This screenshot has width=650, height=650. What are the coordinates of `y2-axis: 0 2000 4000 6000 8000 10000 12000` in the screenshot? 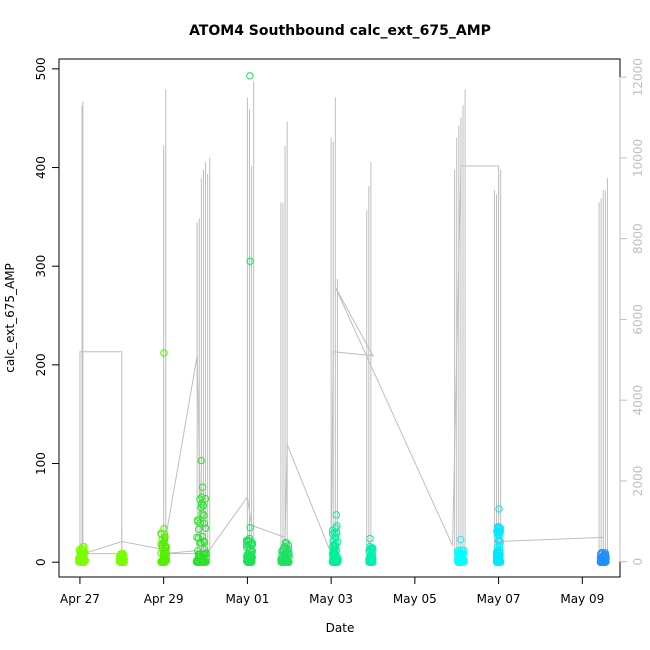 It's located at (632, 312).